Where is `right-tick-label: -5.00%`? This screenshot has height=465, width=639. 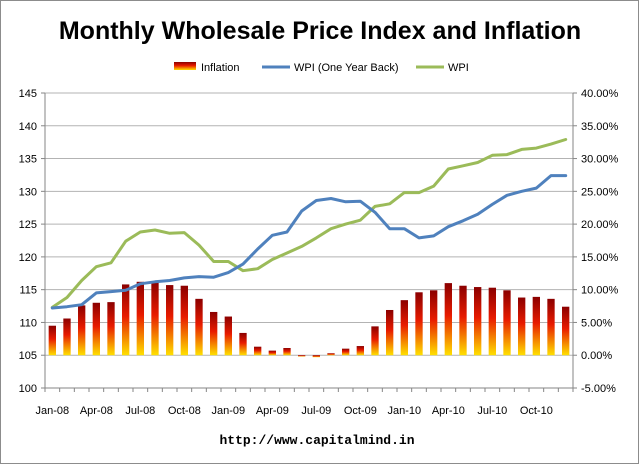
right-tick-label: -5.00% is located at coordinates (598, 389).